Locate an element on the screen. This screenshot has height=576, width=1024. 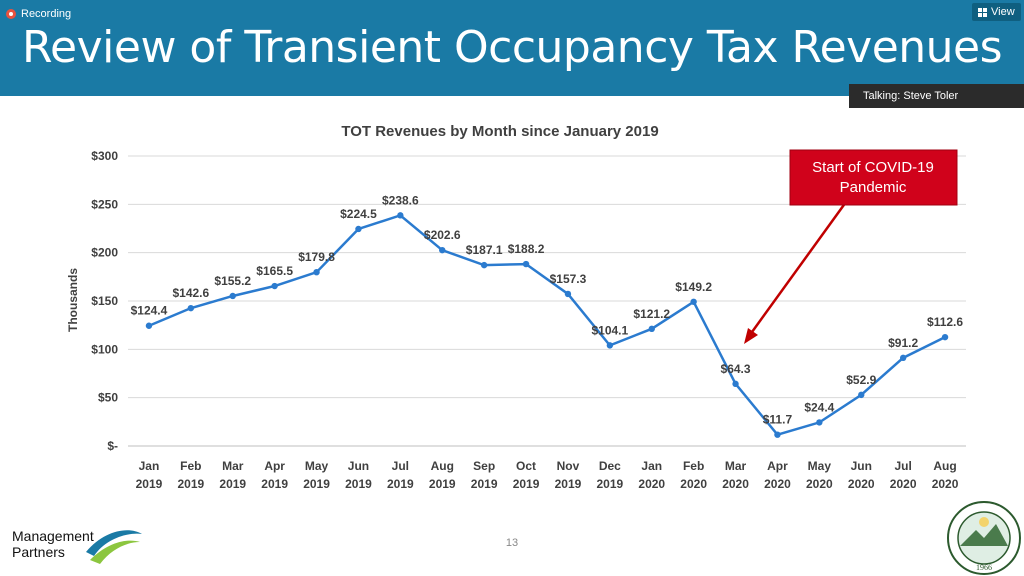
y-tick-label: $150 is located at coordinates (104, 301).